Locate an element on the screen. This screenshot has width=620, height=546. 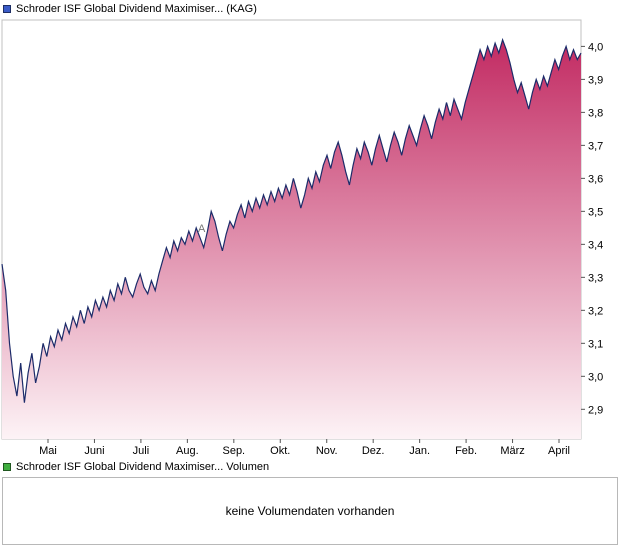
volume-panel: keine Volumendaten vorhanden is located at coordinates (310, 511).